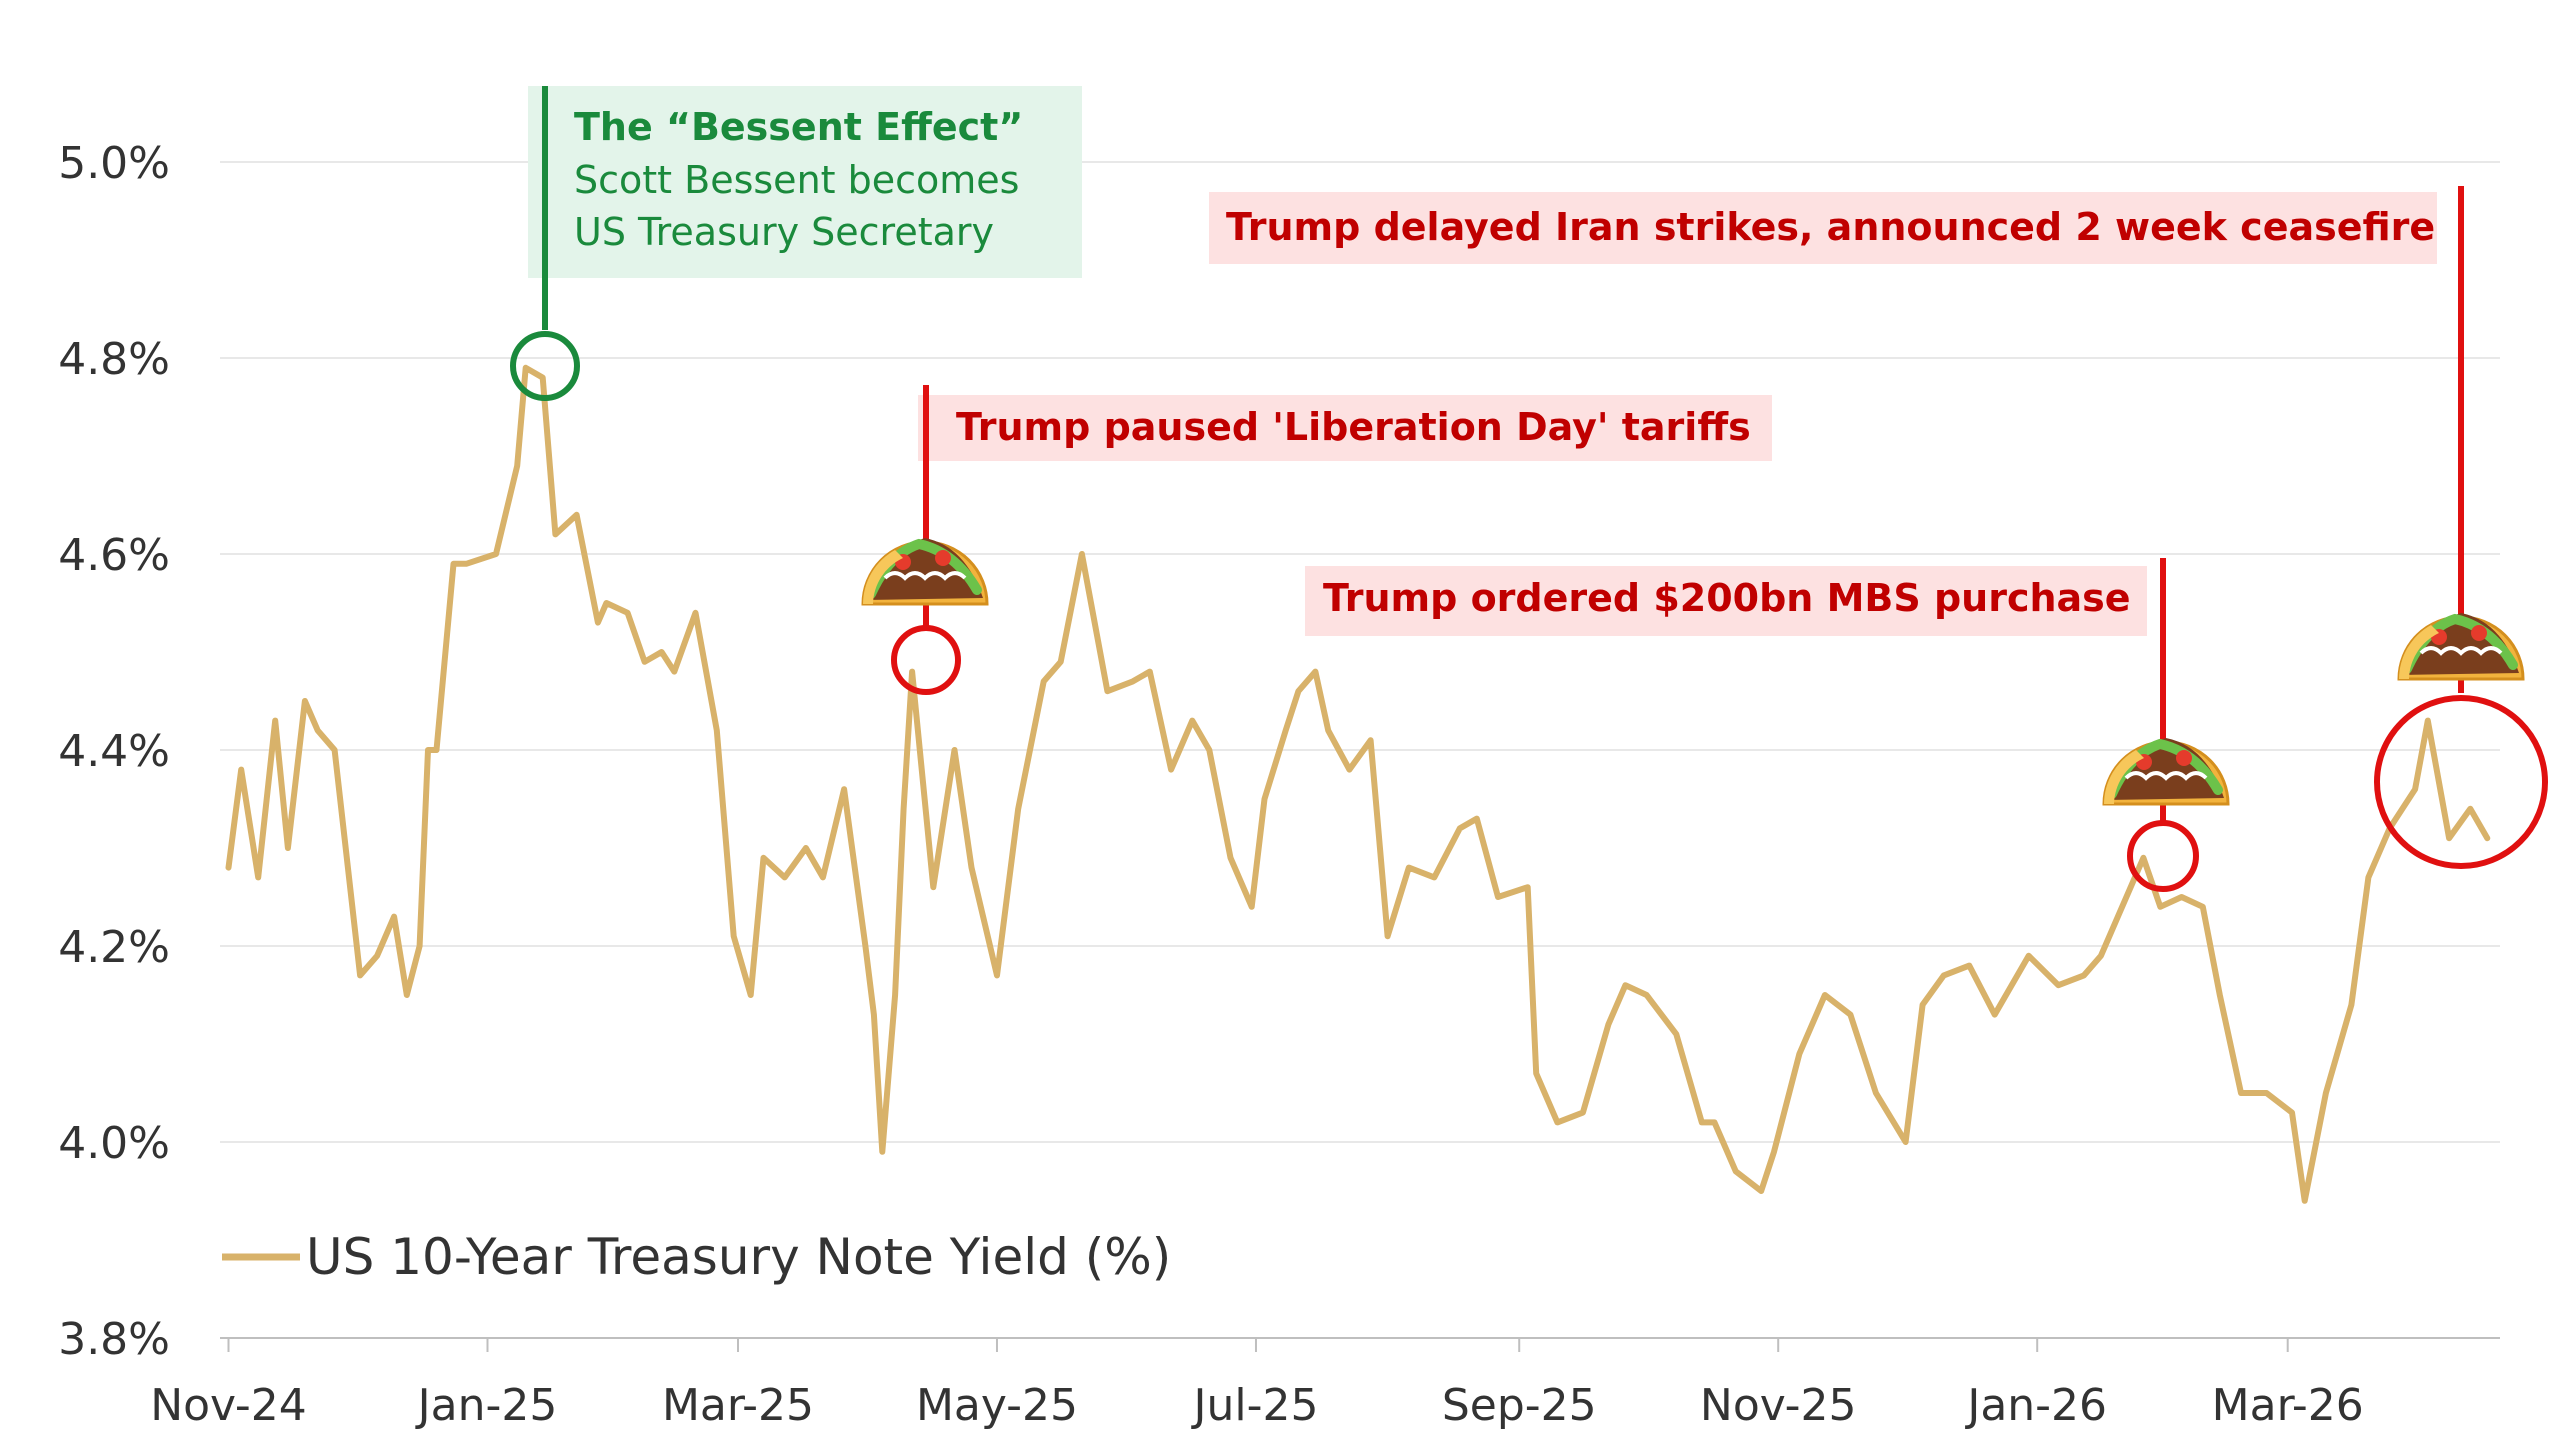  Describe the element at coordinates (2035, 1405) in the screenshot. I see `x-tick-label: Jan-26` at that location.